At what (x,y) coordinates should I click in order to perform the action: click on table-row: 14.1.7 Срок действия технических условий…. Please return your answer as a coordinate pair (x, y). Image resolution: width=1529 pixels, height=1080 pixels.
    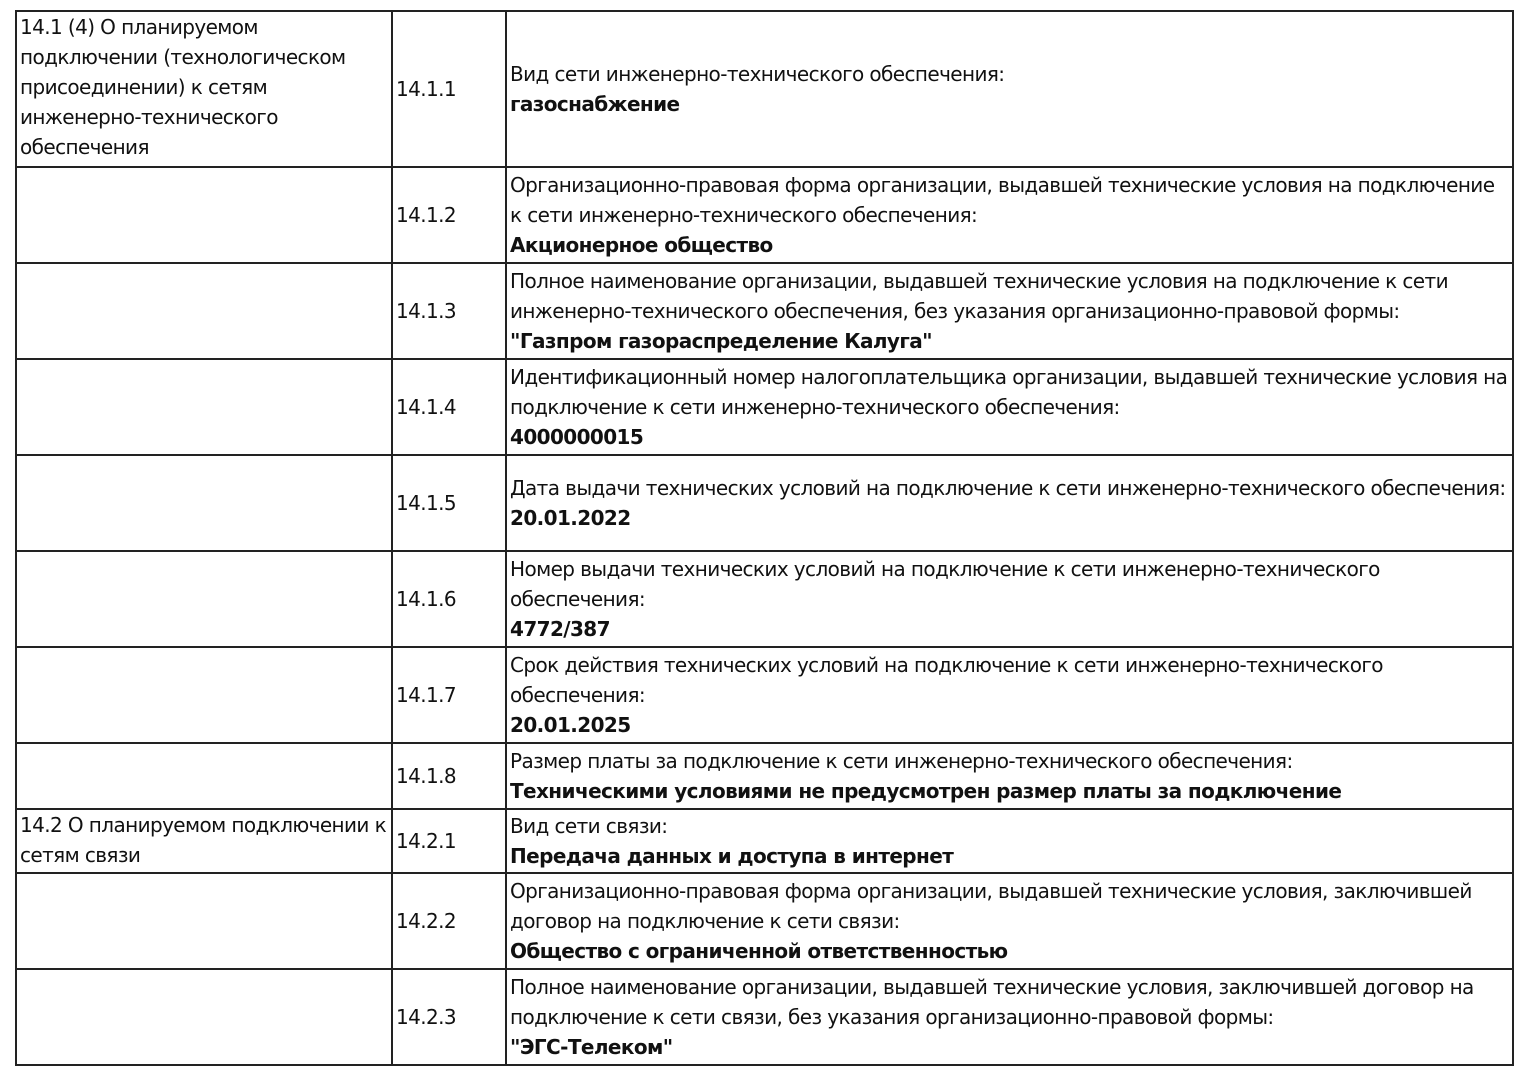
    Looking at the image, I should click on (764, 695).